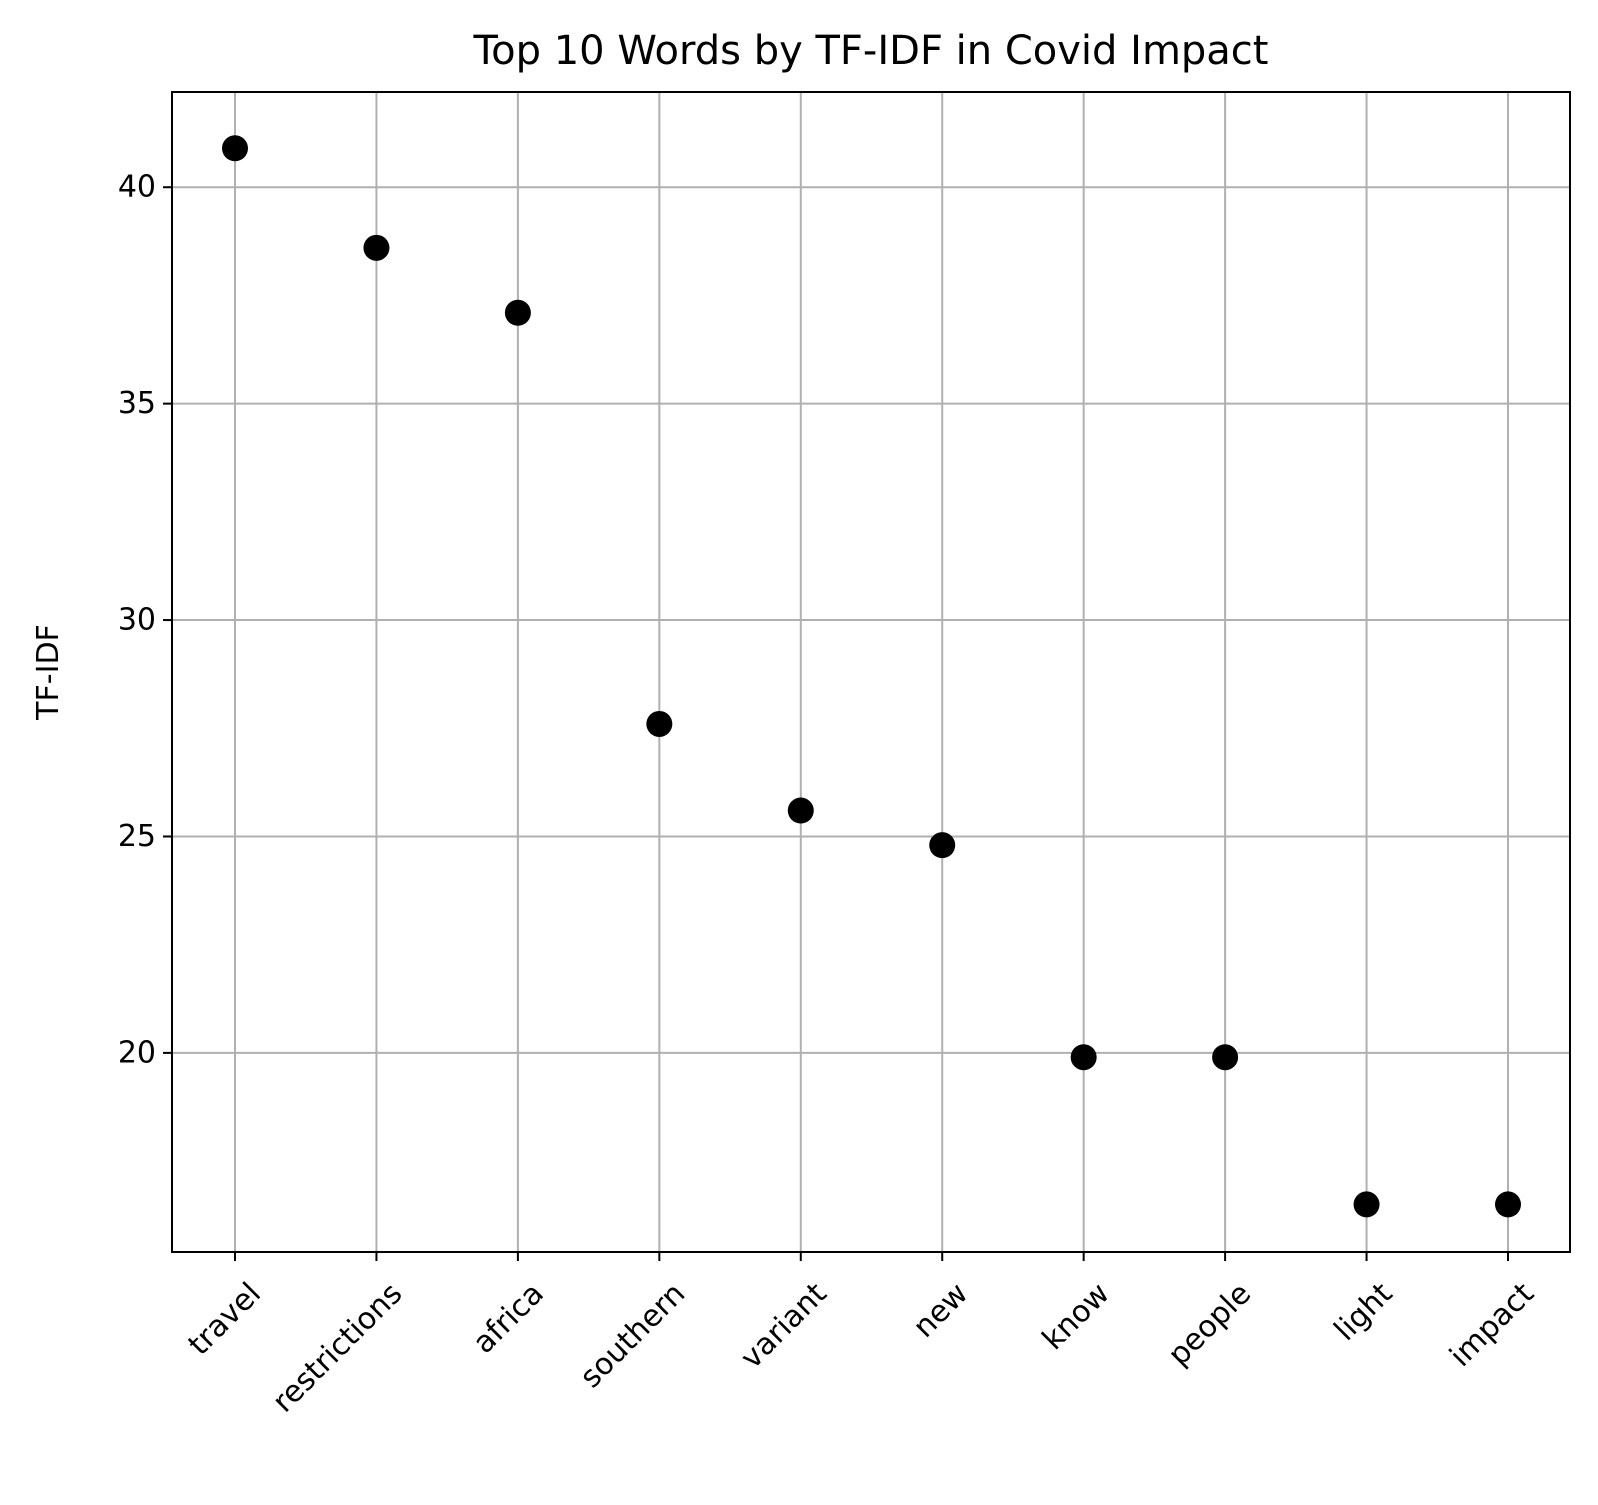 The width and height of the screenshot is (1598, 1505). Describe the element at coordinates (1492, 1325) in the screenshot. I see `x-tick-label: impact` at that location.